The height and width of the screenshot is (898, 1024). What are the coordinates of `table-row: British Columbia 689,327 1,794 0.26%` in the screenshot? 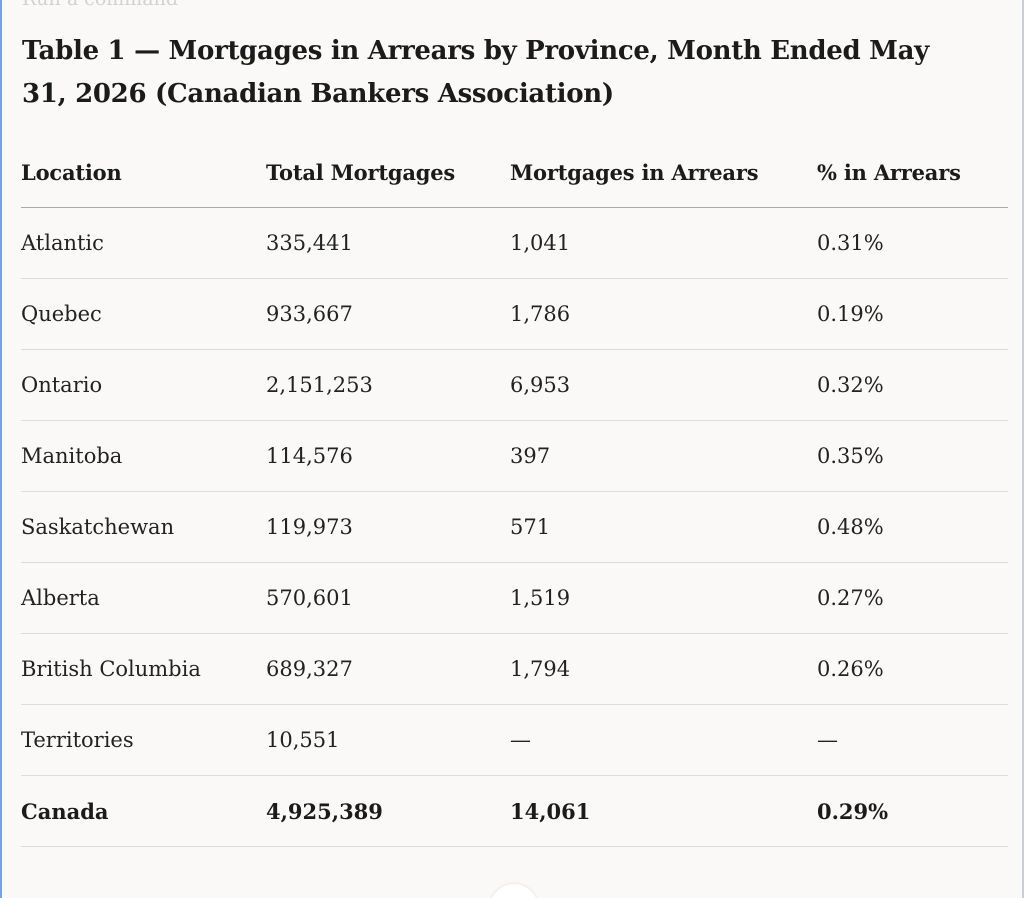 It's located at (514, 669).